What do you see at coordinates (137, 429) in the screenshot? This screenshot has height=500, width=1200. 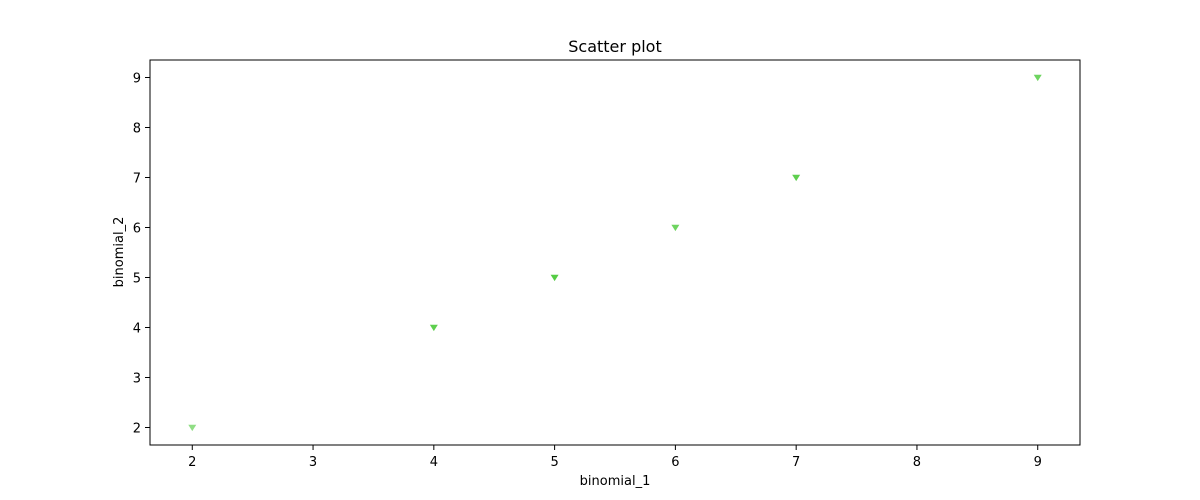 I see `y-tick-label: 2` at bounding box center [137, 429].